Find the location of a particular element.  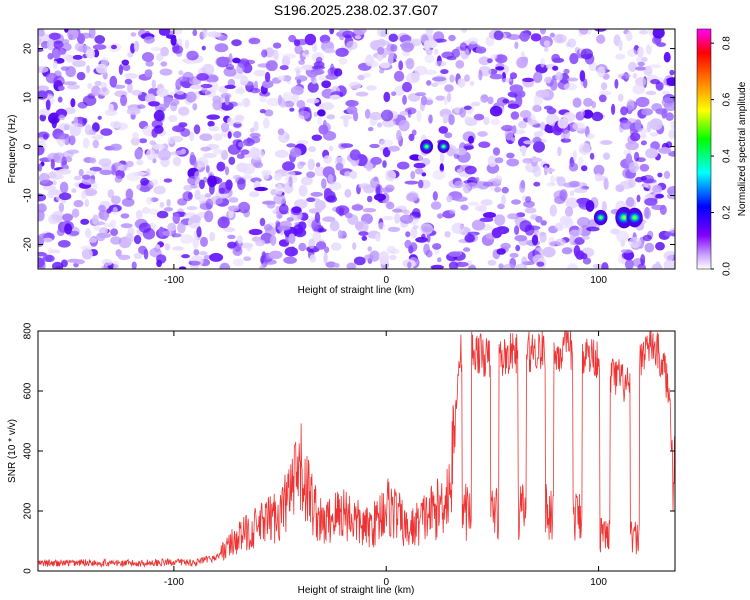

y-tick-label: 20 is located at coordinates (28, 49).